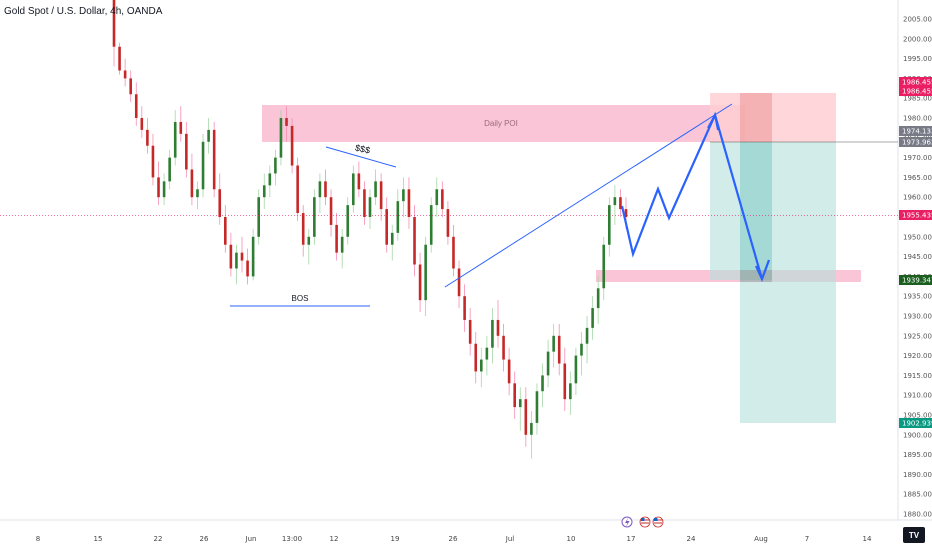 This screenshot has height=550, width=932. Describe the element at coordinates (917, 178) in the screenshot. I see `price-tick-label: 1965.000` at that location.